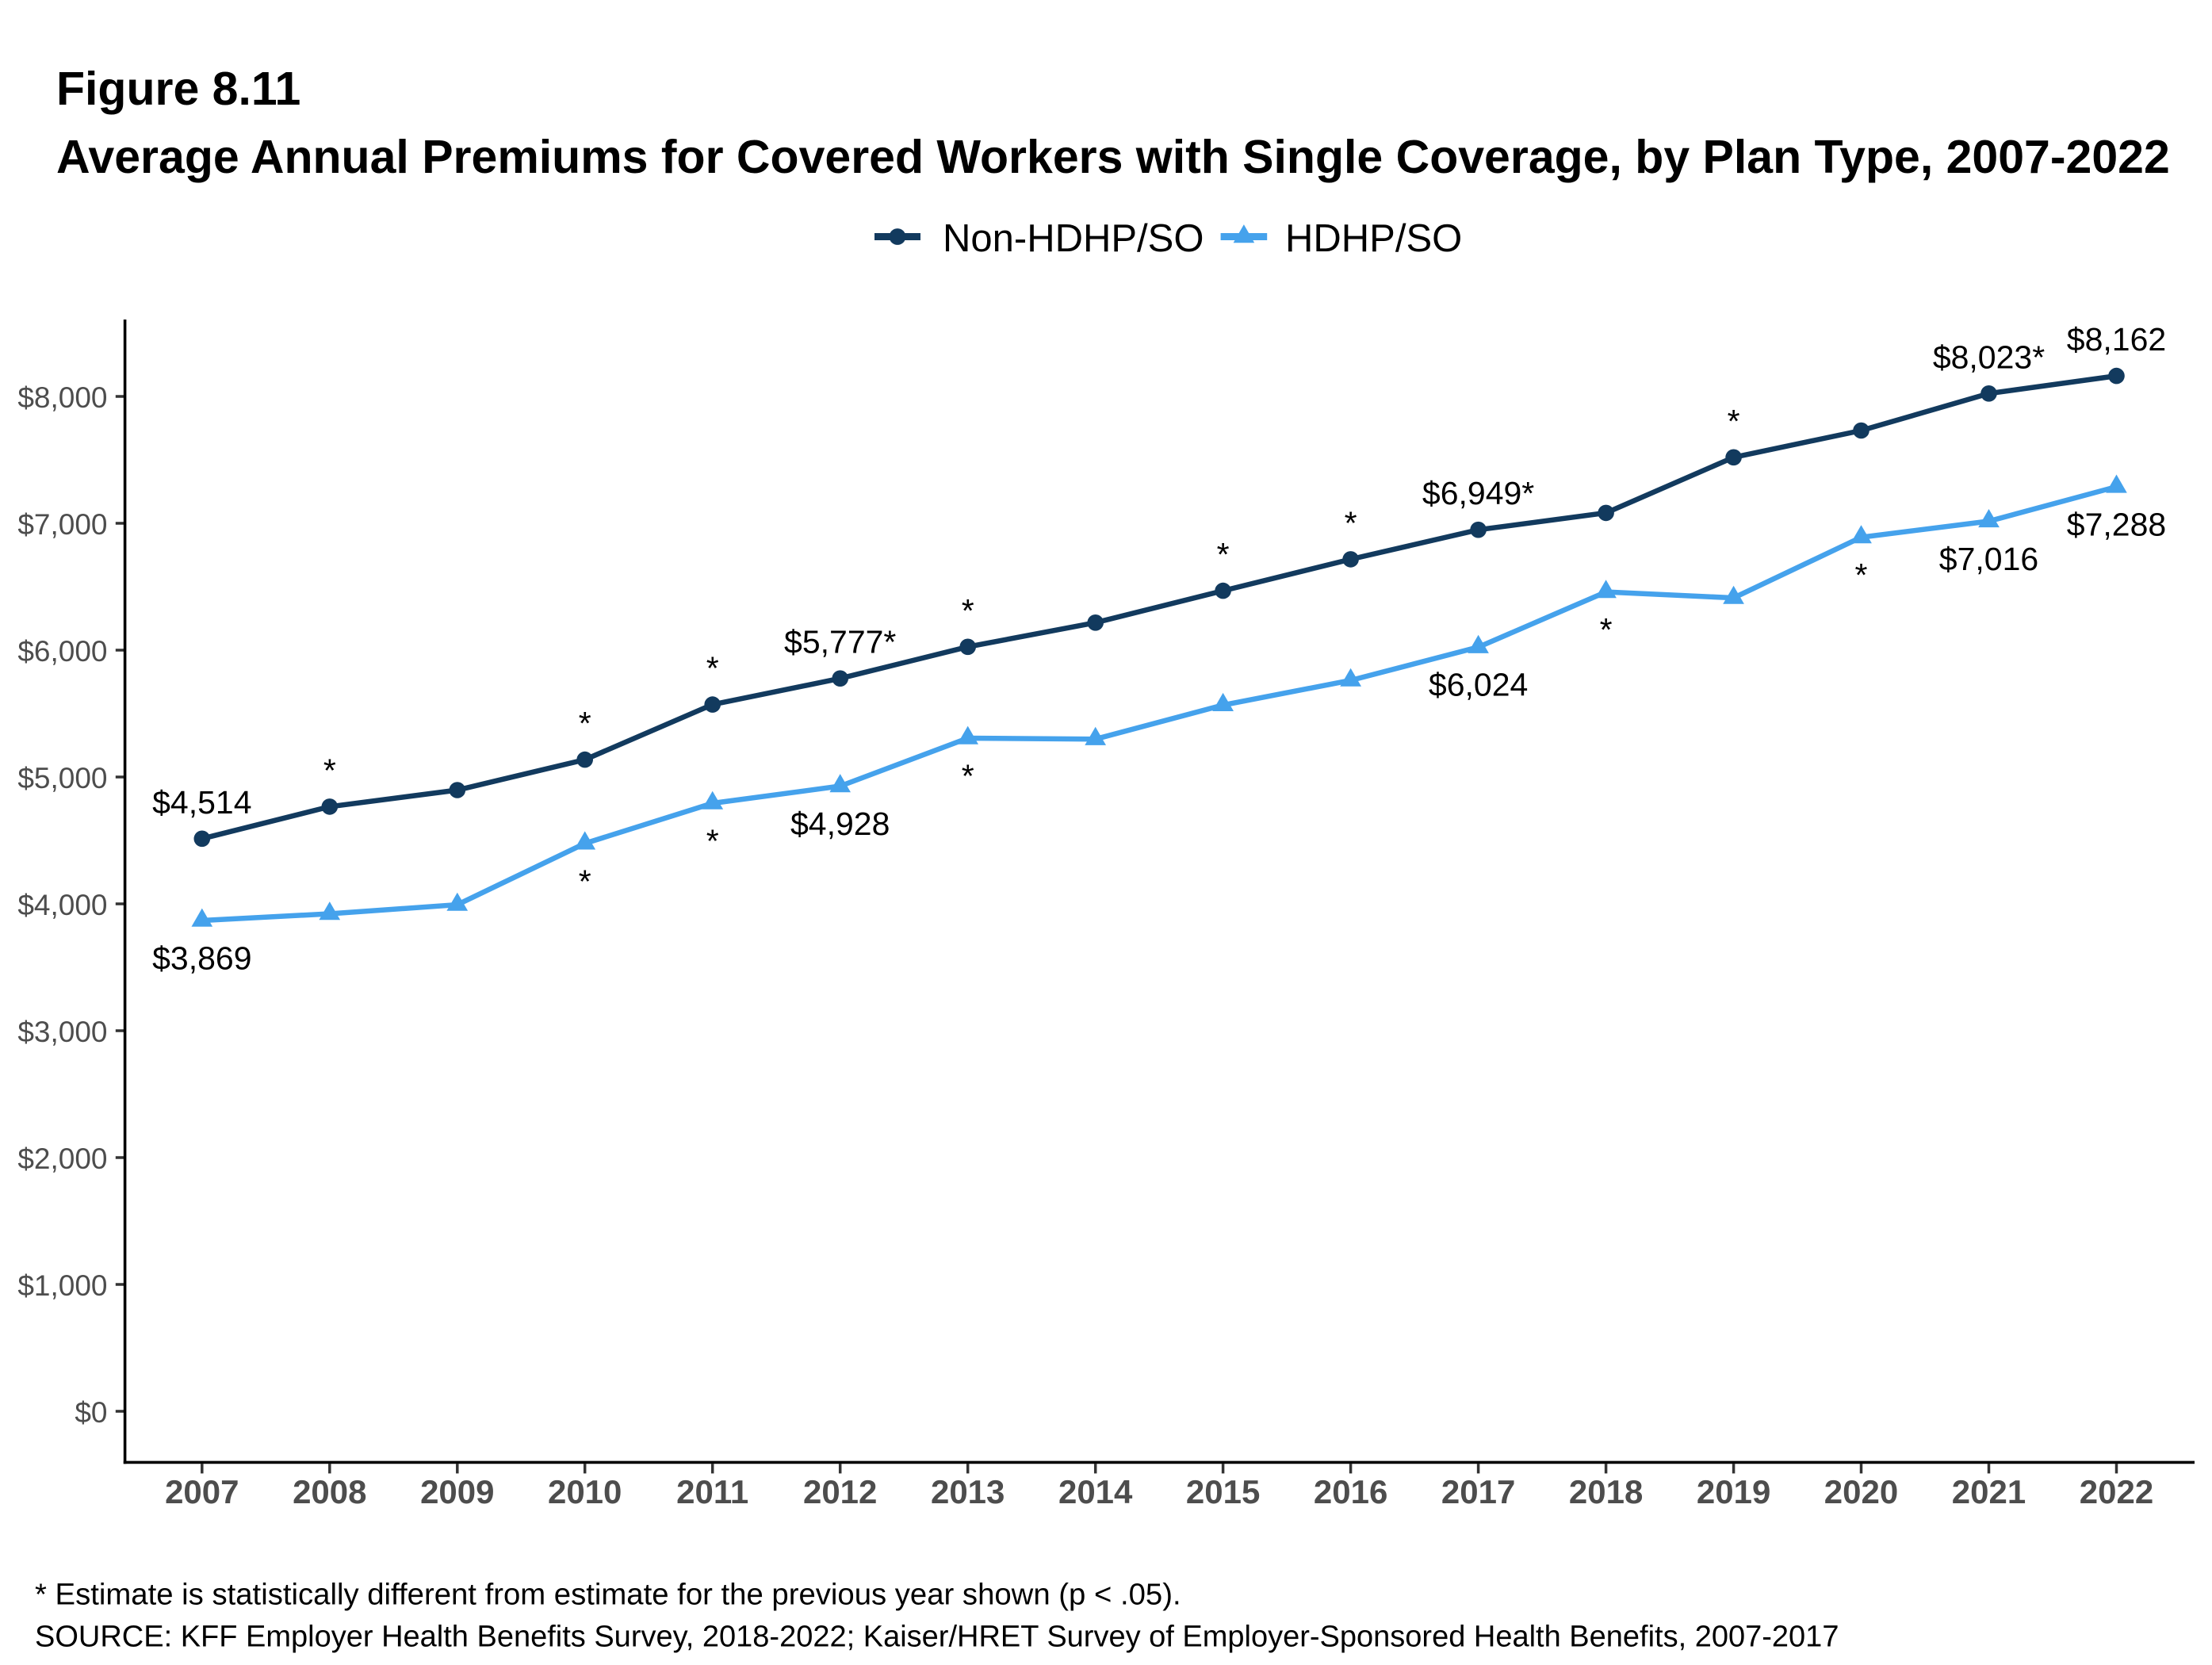 The image size is (2212, 1665). What do you see at coordinates (62, 778) in the screenshot?
I see `svg-text: $5,000` at bounding box center [62, 778].